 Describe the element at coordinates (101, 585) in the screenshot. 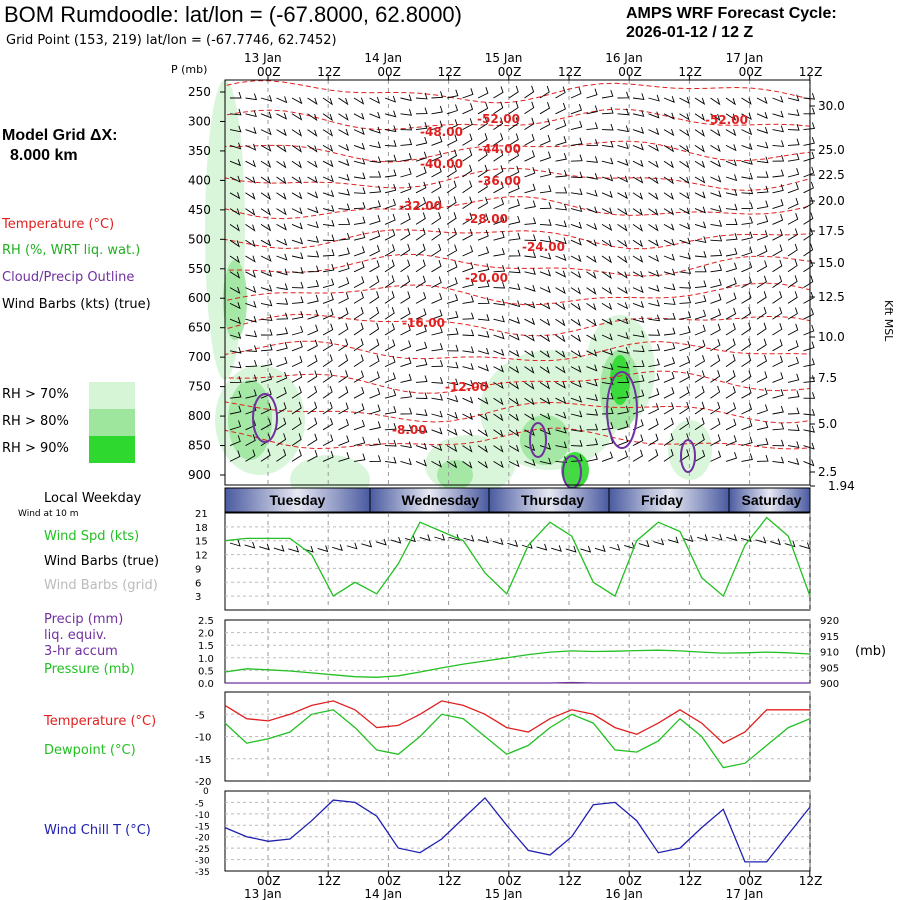

I see `legend-wind-barbs-grid: Wind Barbs (grid)` at that location.